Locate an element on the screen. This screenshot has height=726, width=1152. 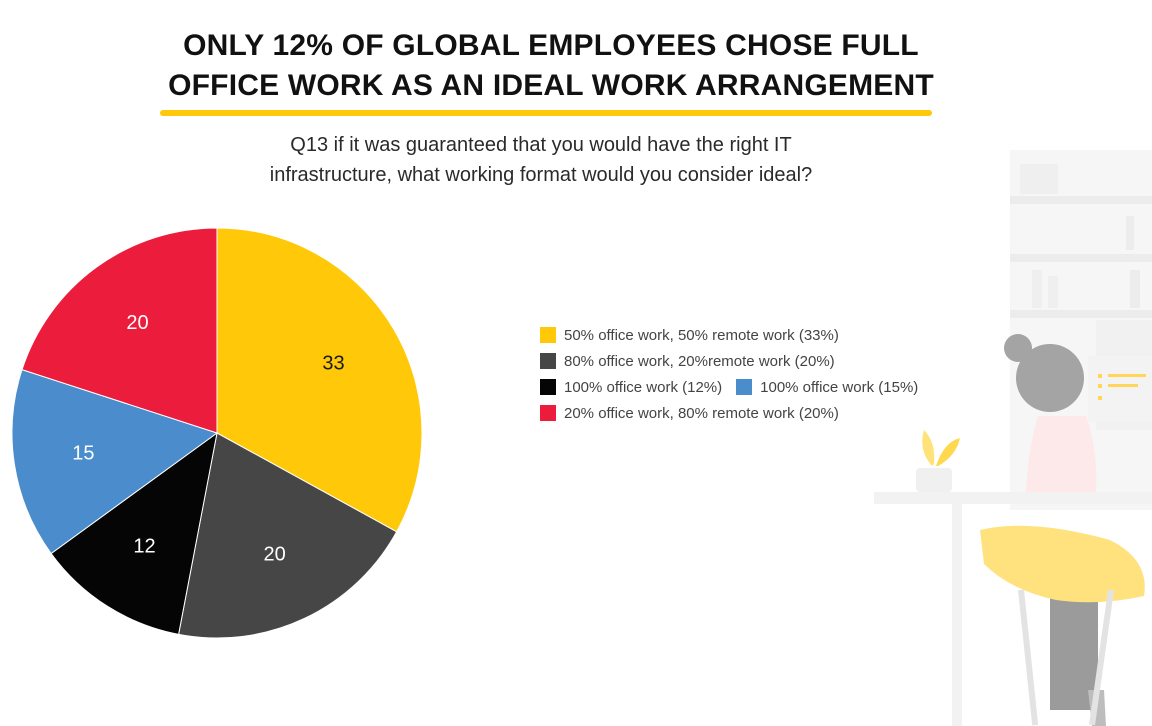
legend-row: 20% office work, 80% remote work (20%) is located at coordinates (760, 413).